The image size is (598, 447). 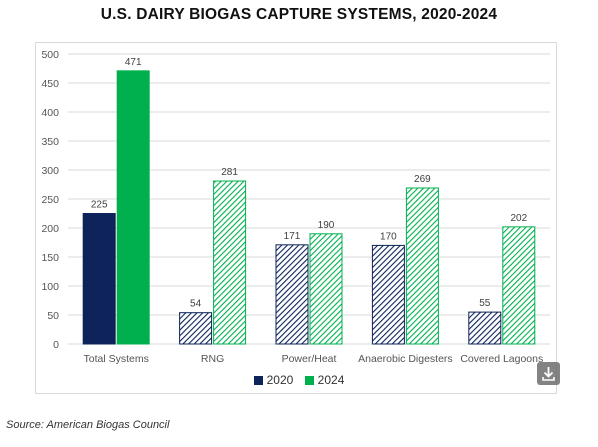 I want to click on data-label: 225, so click(x=99, y=205).